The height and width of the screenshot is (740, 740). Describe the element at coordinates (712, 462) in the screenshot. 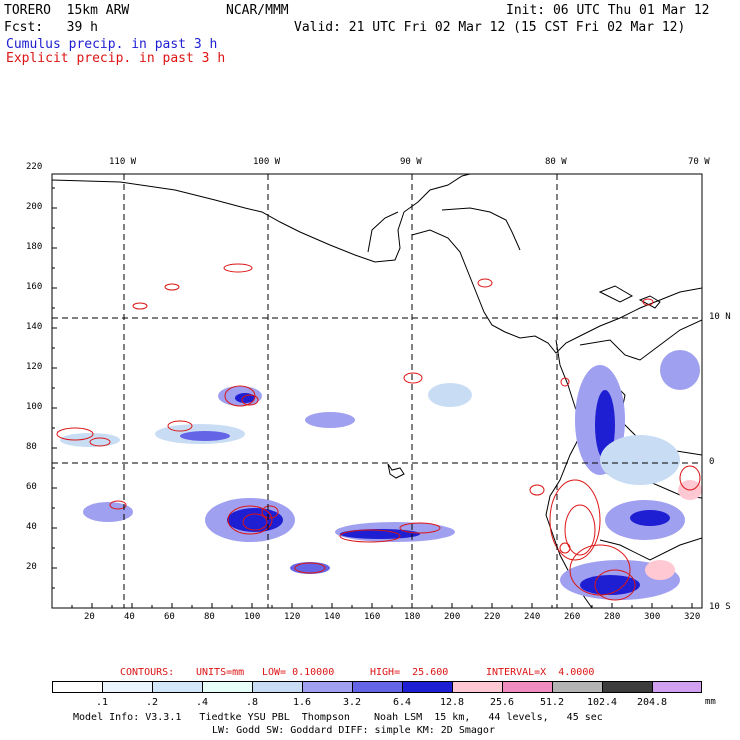

I see `lat-label: 0` at that location.